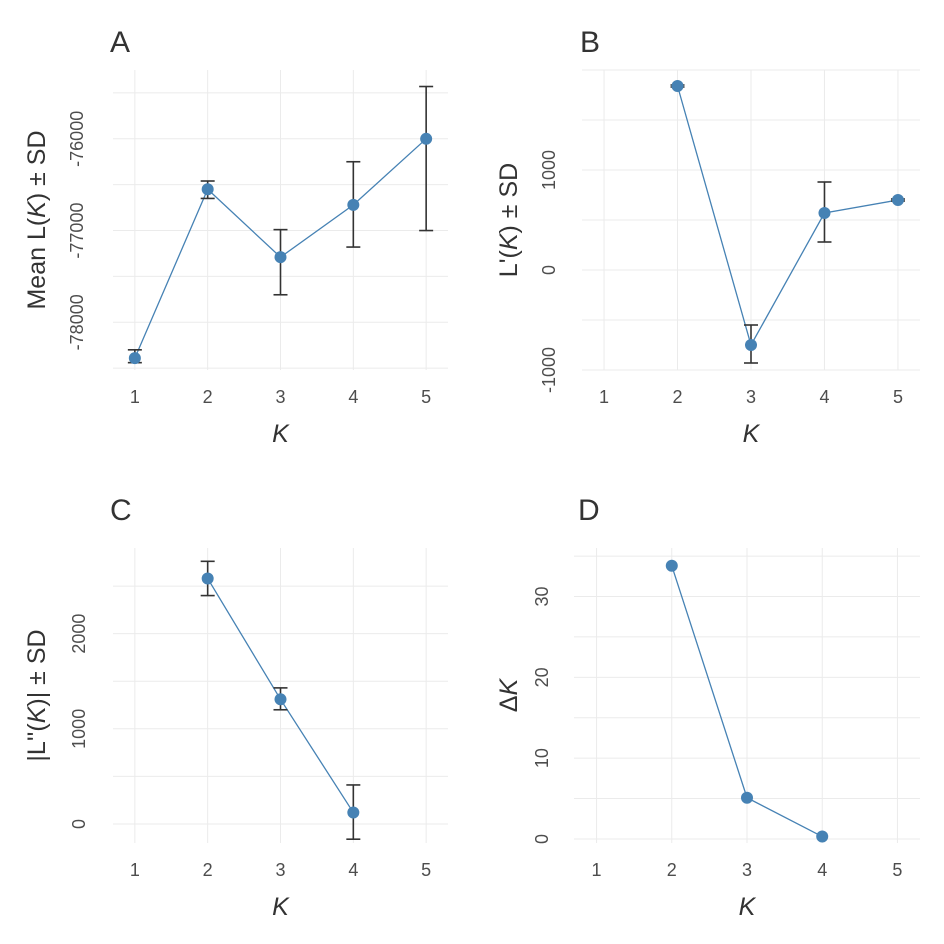 This screenshot has width=944, height=944. What do you see at coordinates (542, 677) in the screenshot?
I see `y-tick-label: 20` at bounding box center [542, 677].